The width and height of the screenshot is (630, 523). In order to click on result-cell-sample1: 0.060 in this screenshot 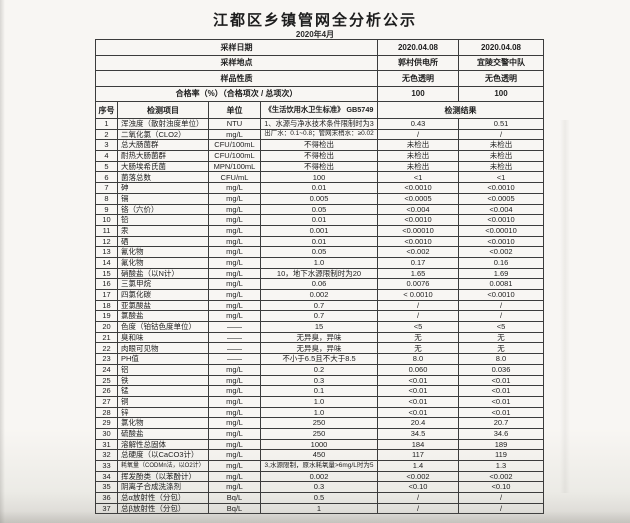, I will do `click(418, 369)`.